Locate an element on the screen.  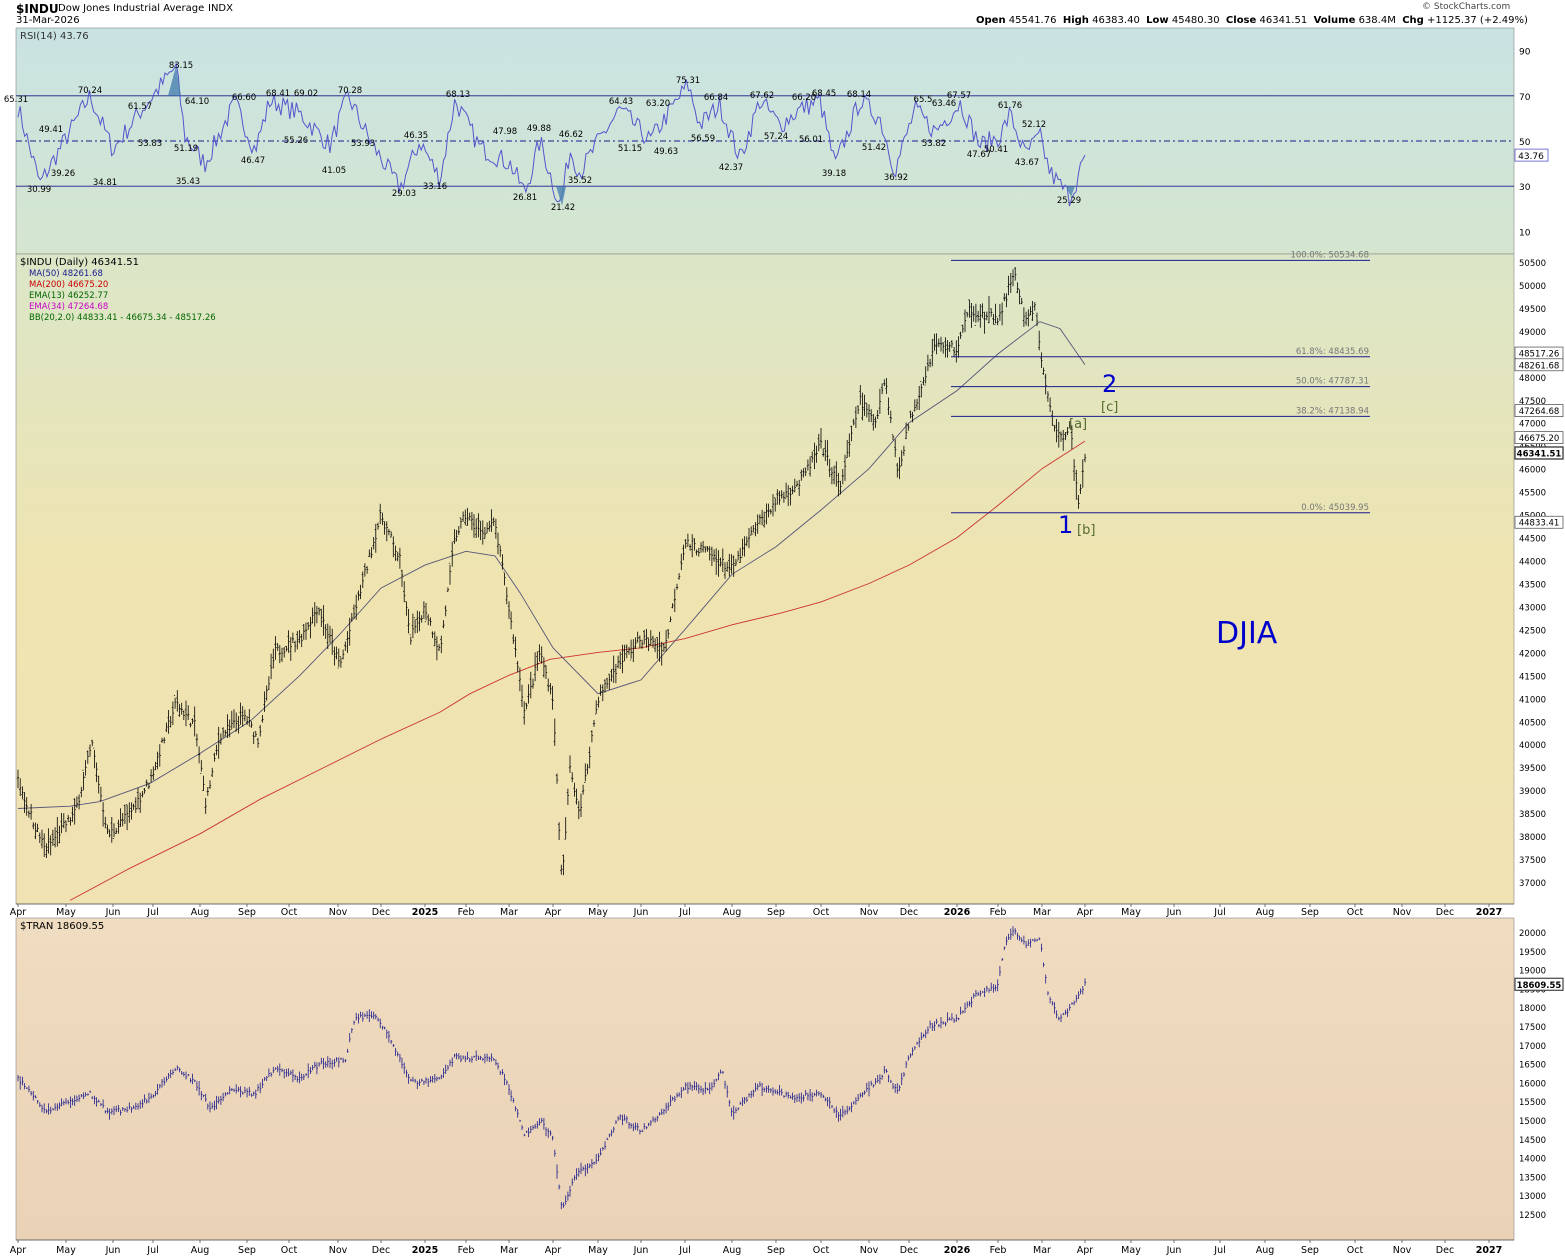
tran-tick-label: 14500 is located at coordinates (1532, 1141).